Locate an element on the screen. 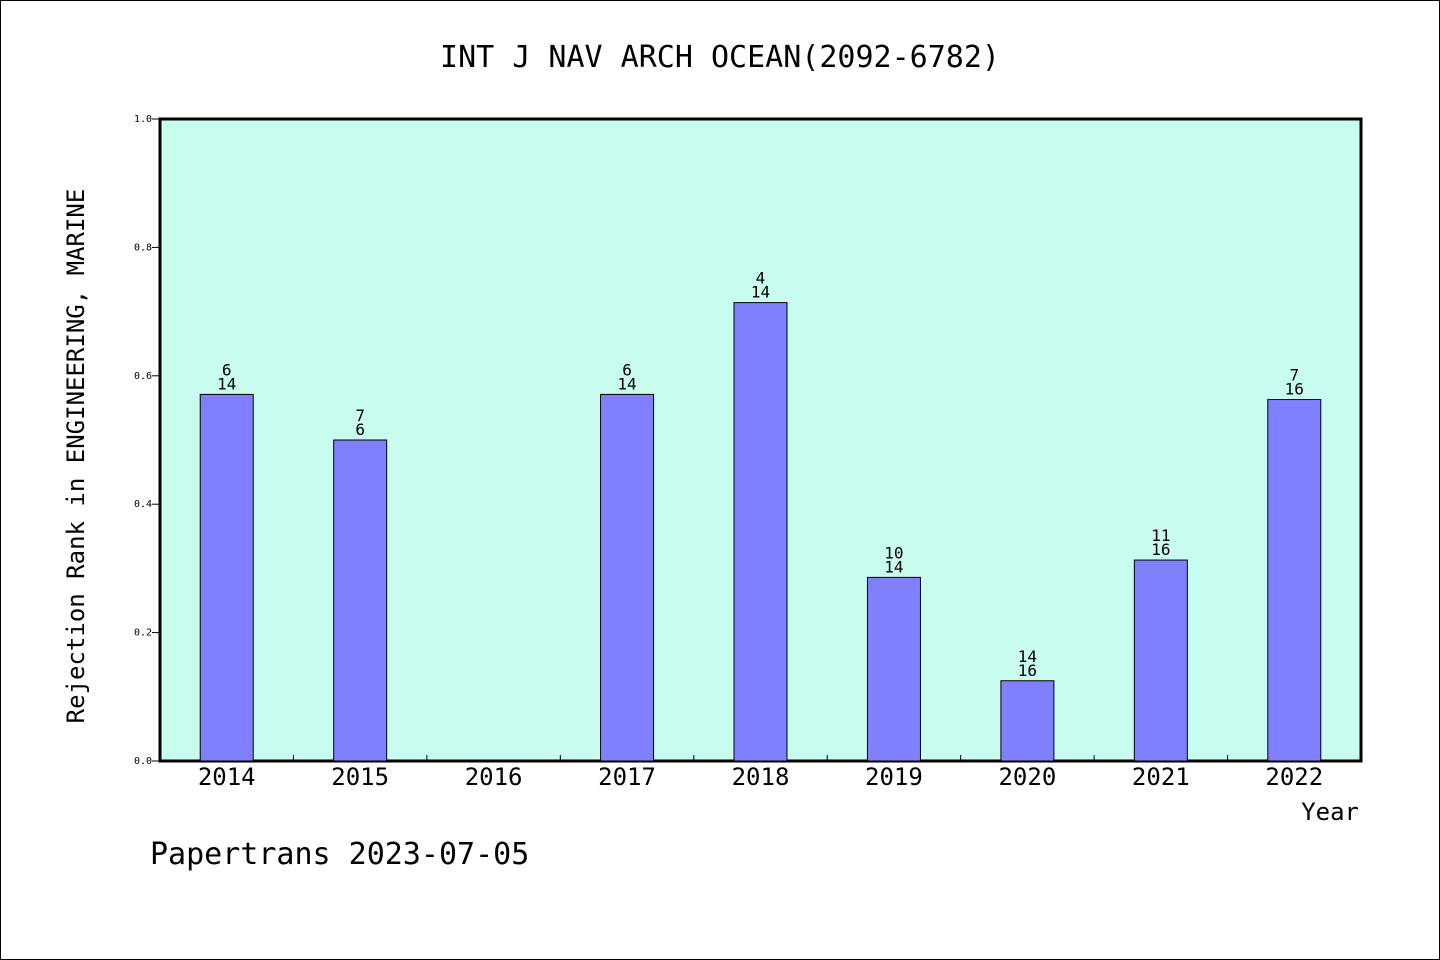 Image resolution: width=1440 pixels, height=960 pixels. bar-2018 is located at coordinates (760, 532).